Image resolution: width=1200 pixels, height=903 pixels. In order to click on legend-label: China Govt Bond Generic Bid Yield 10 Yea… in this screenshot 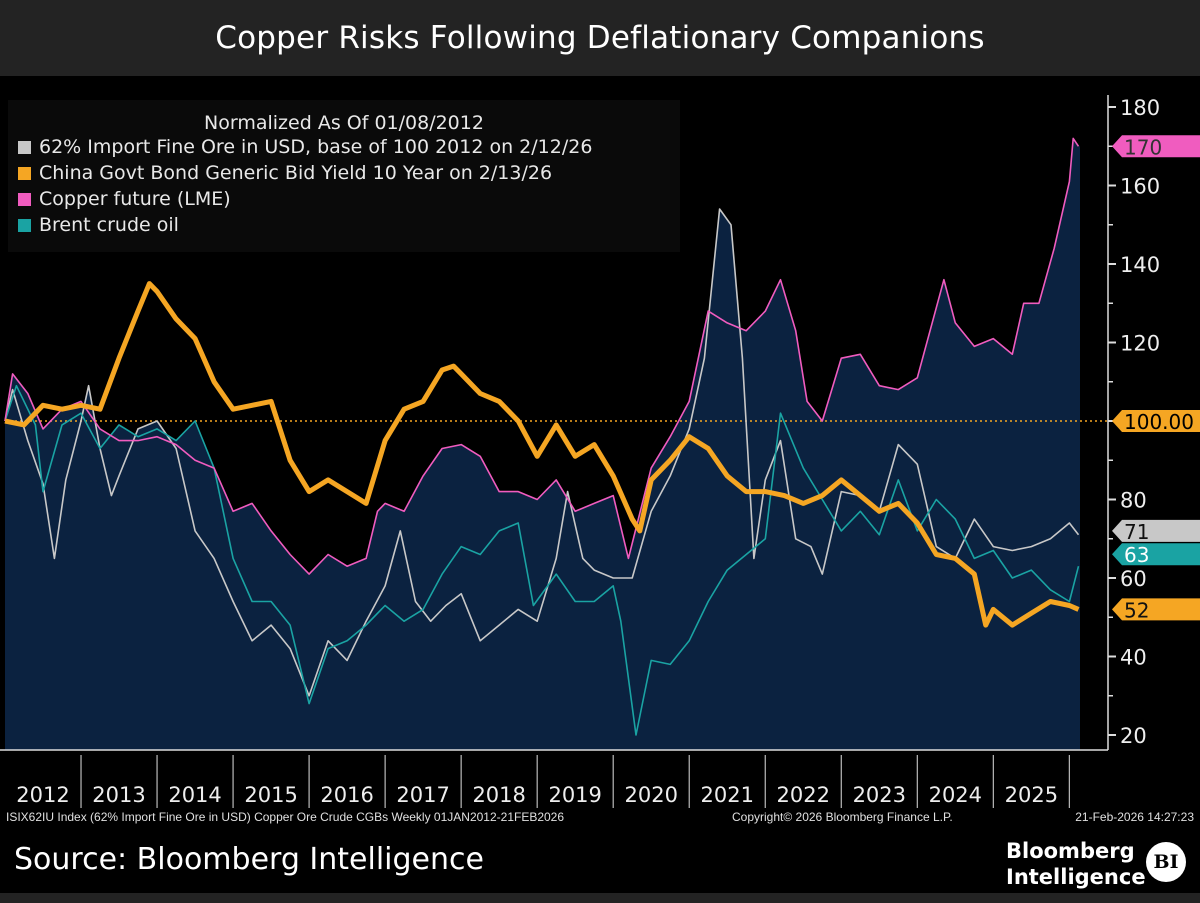, I will do `click(296, 173)`.